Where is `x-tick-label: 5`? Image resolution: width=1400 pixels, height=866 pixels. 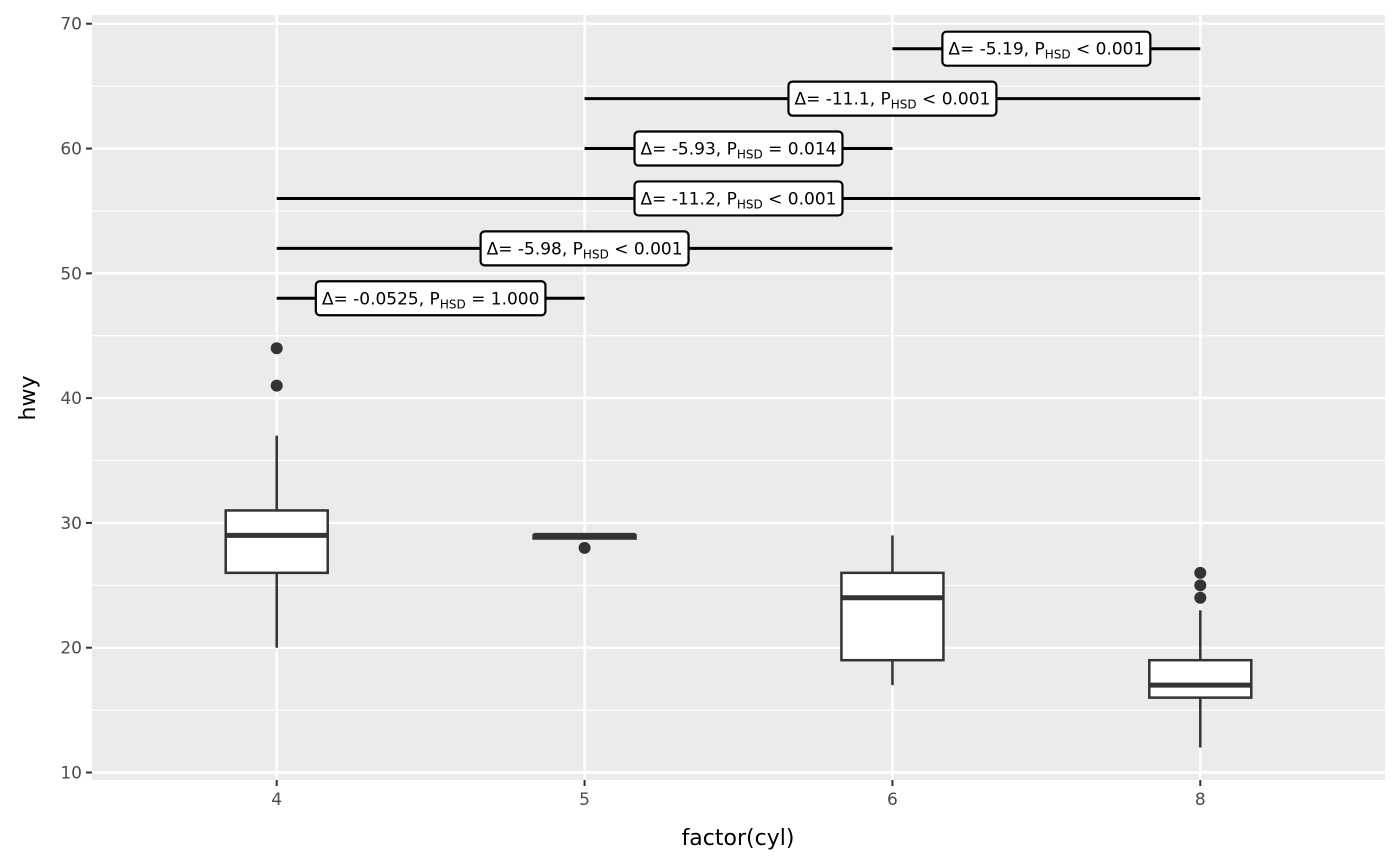
x-tick-label: 5 is located at coordinates (584, 800).